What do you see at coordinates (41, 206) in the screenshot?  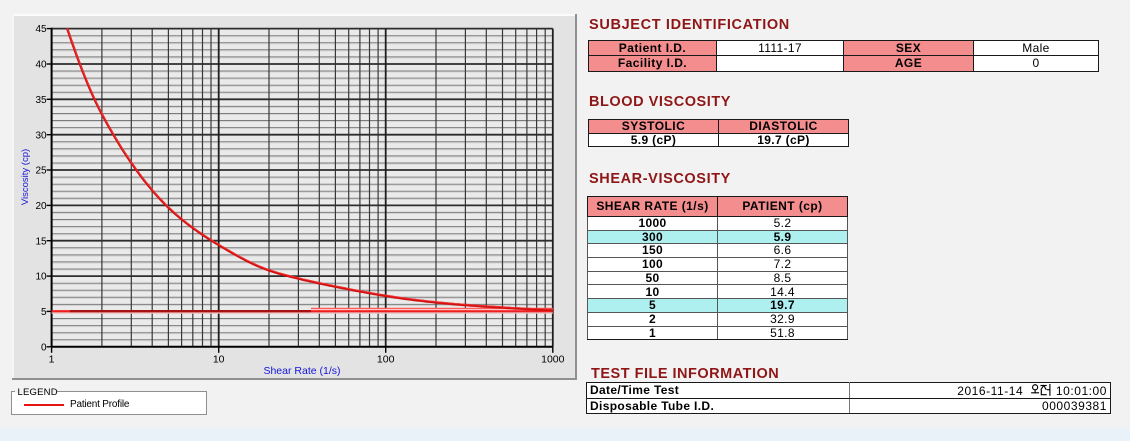 I see `svg-text: 20` at bounding box center [41, 206].